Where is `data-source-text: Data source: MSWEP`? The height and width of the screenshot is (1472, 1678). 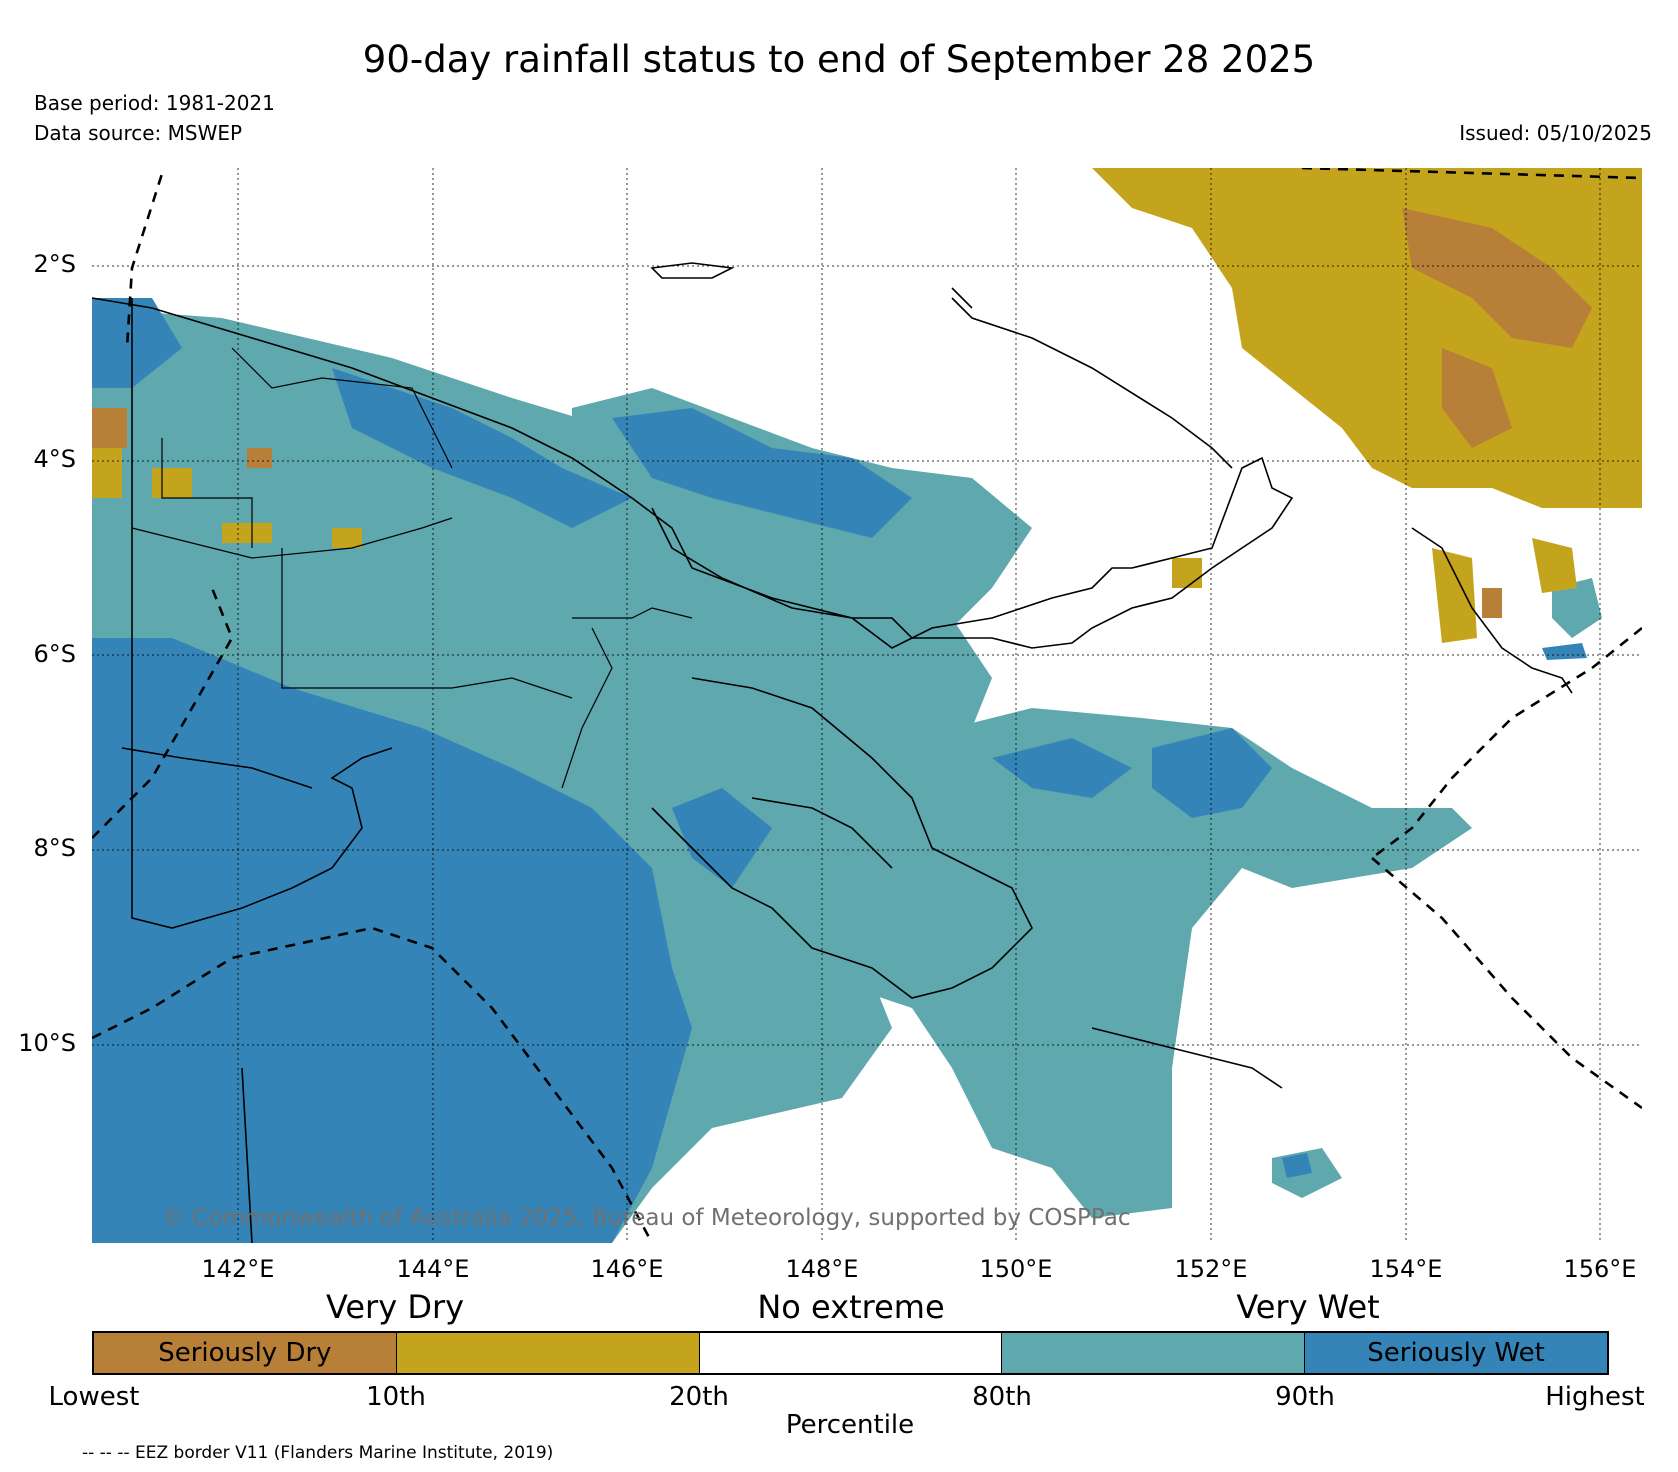
data-source-text: Data source: MSWEP is located at coordinates (138, 133).